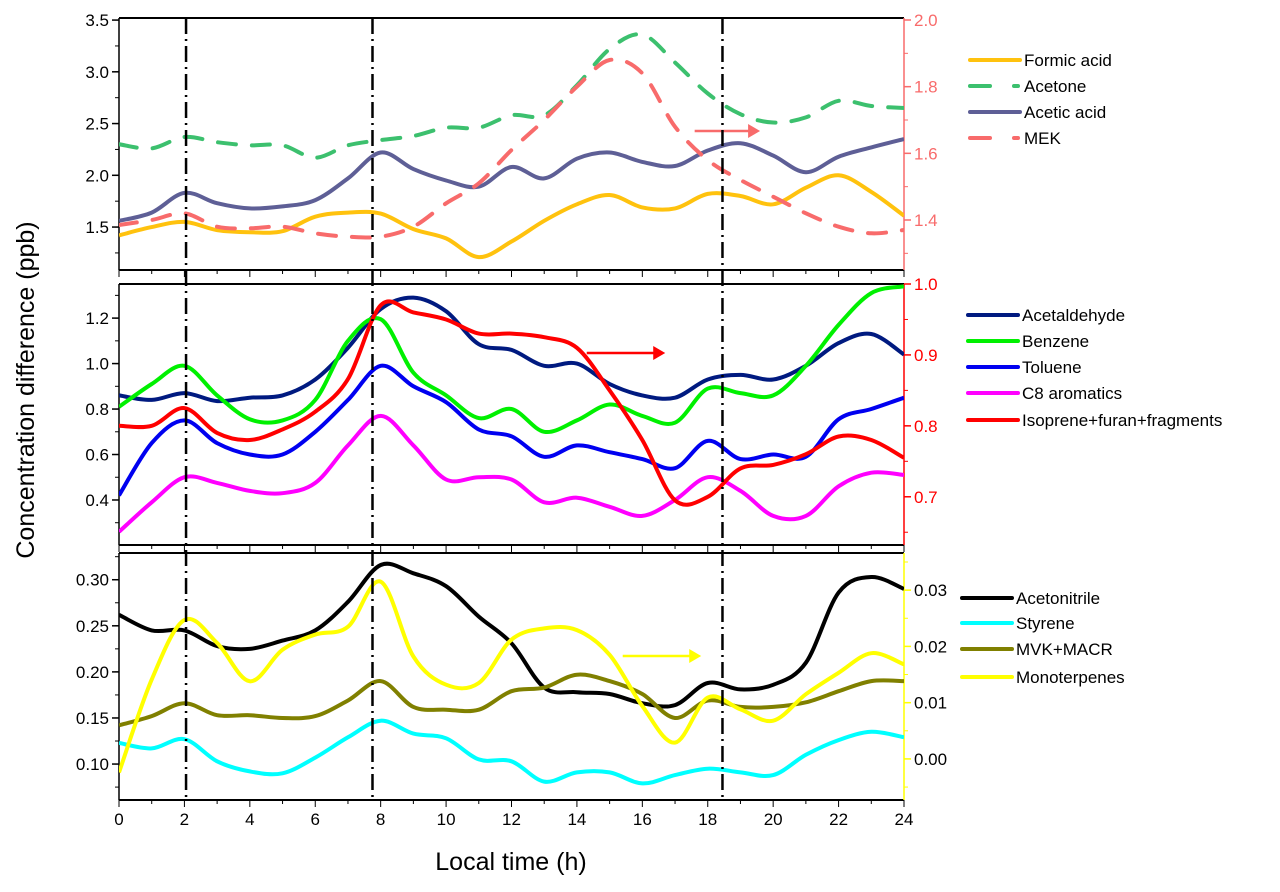 This screenshot has height=892, width=1280. Describe the element at coordinates (1068, 60) in the screenshot. I see `legend-label: Formic acid` at that location.